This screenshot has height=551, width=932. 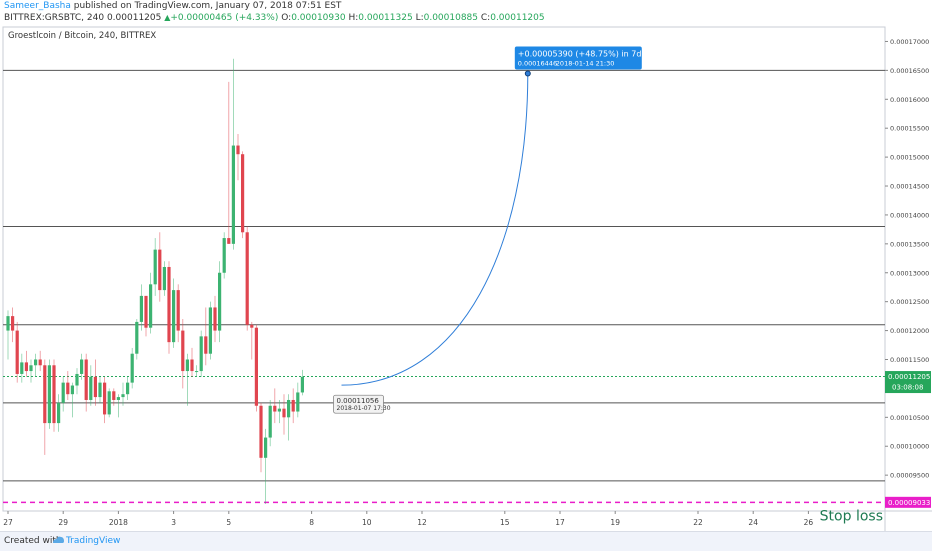 I want to click on time-tick-label: 12, so click(x=422, y=522).